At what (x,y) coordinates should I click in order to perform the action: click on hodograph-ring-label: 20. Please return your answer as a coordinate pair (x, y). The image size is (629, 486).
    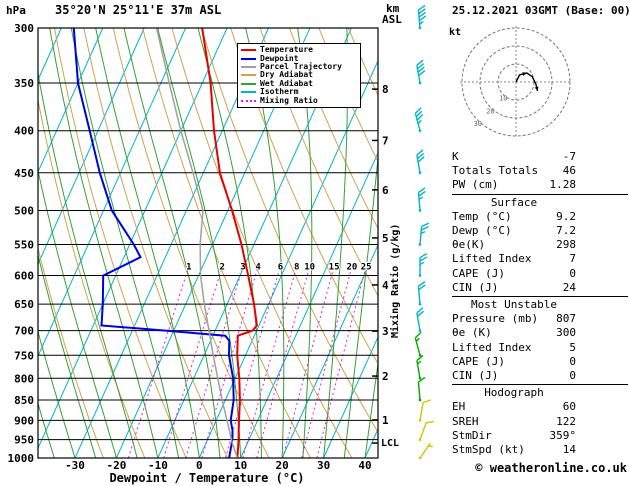
    Looking at the image, I should click on (490, 112).